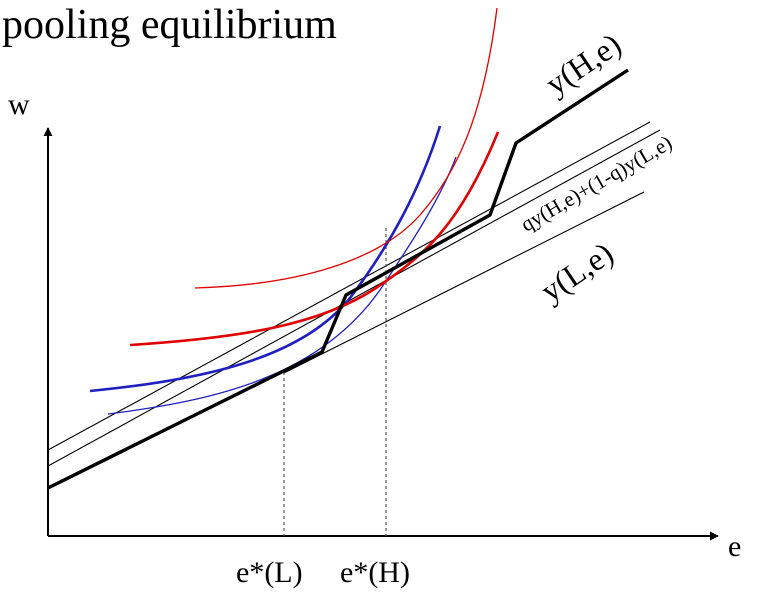  Describe the element at coordinates (169, 25) in the screenshot. I see `diagram-title: pooling equilibrium` at that location.